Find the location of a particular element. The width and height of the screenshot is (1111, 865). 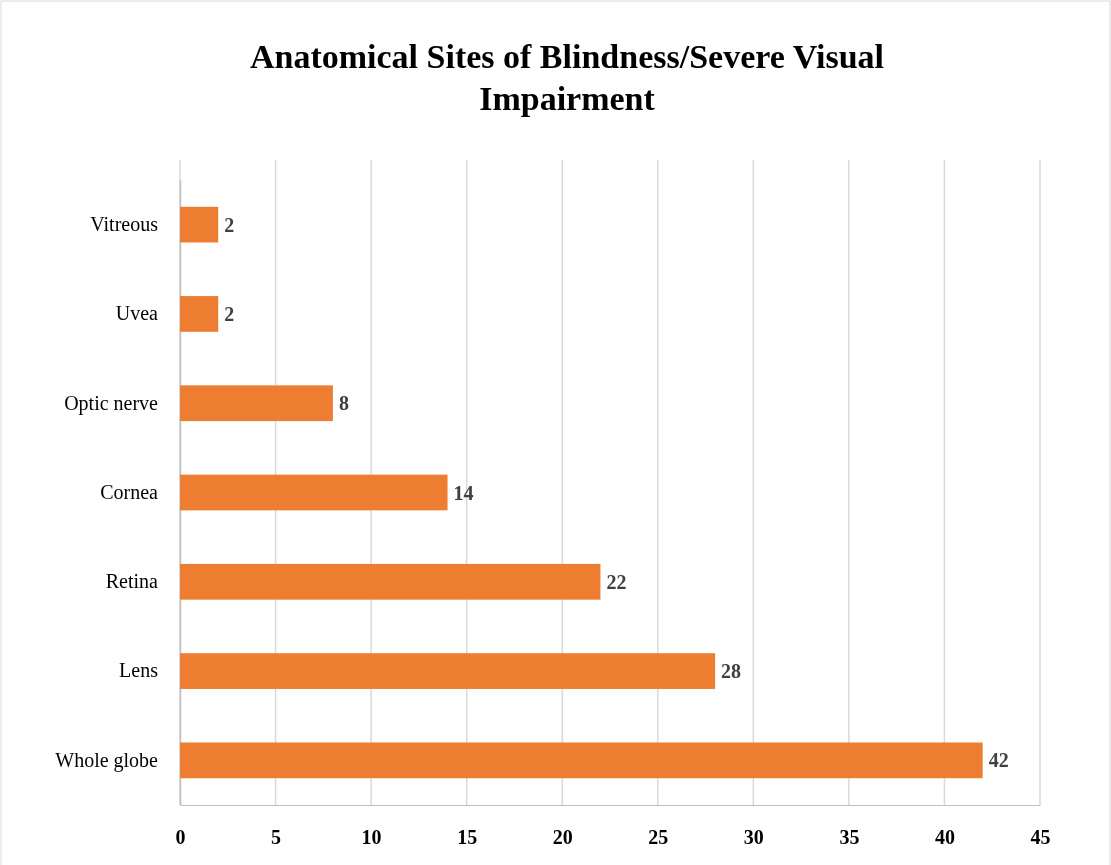

data-label: 22 is located at coordinates (616, 581).